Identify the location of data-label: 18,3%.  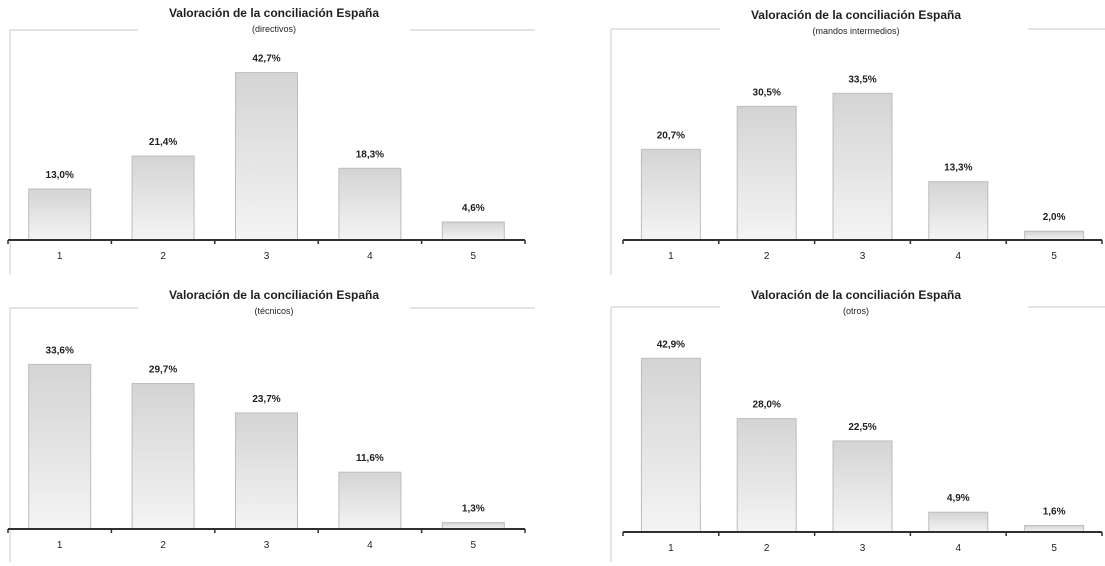
(370, 154).